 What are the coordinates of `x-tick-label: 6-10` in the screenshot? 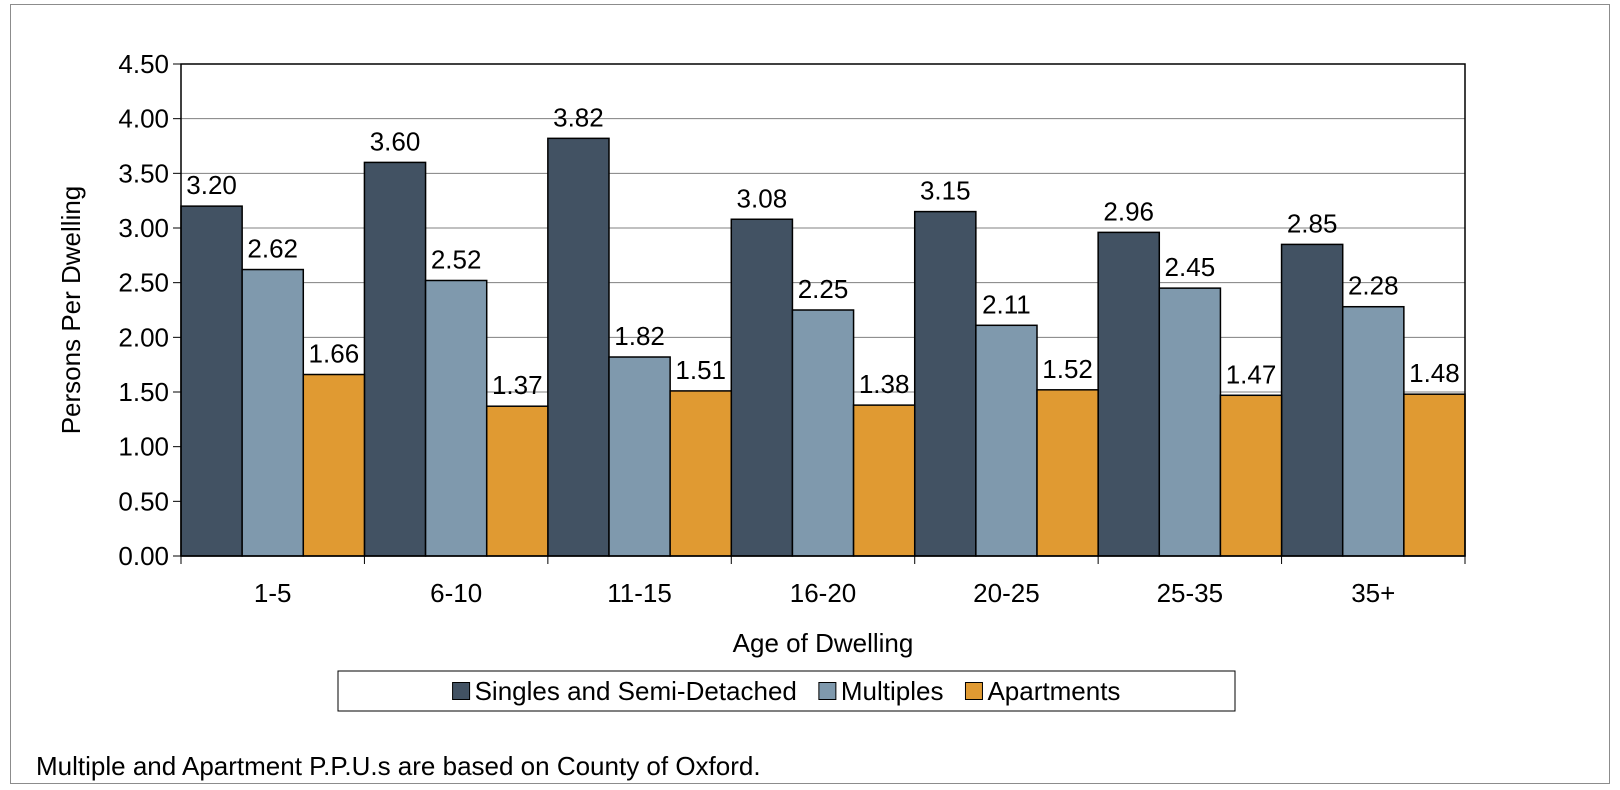 It's located at (456, 593).